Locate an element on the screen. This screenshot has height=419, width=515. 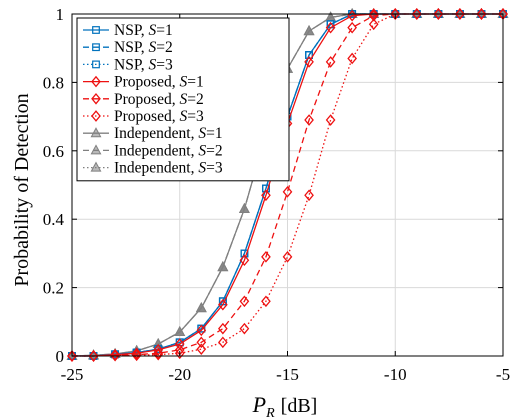
y-axis-label: Probability of Detection is located at coordinates (22, 189).